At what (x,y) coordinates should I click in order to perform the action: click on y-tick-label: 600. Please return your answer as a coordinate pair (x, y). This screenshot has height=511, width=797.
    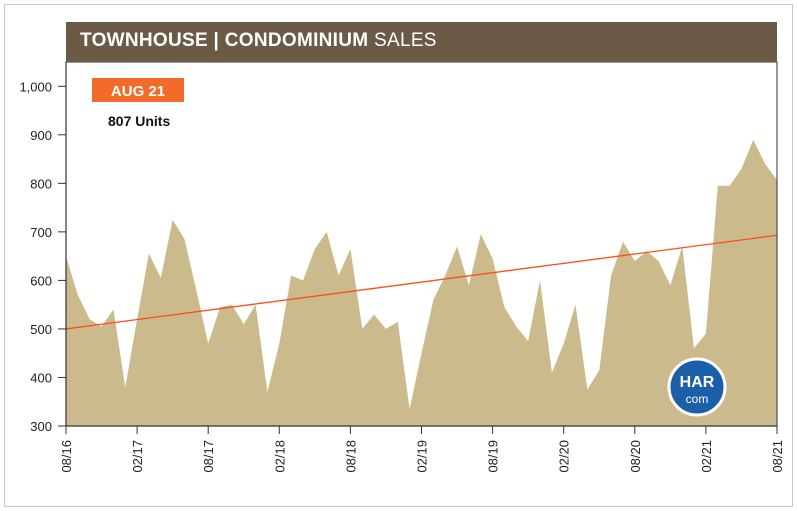
    Looking at the image, I should click on (41, 280).